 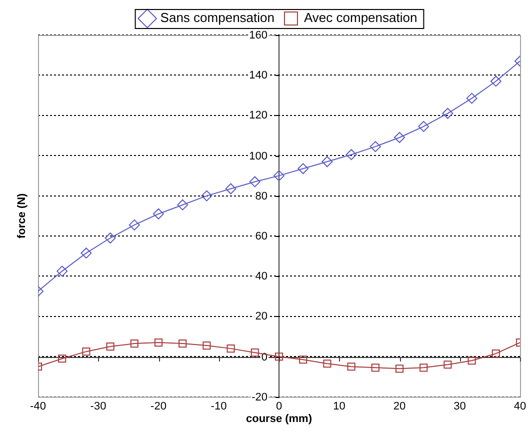 What do you see at coordinates (258, 156) in the screenshot?
I see `y-tick-label: 100` at bounding box center [258, 156].